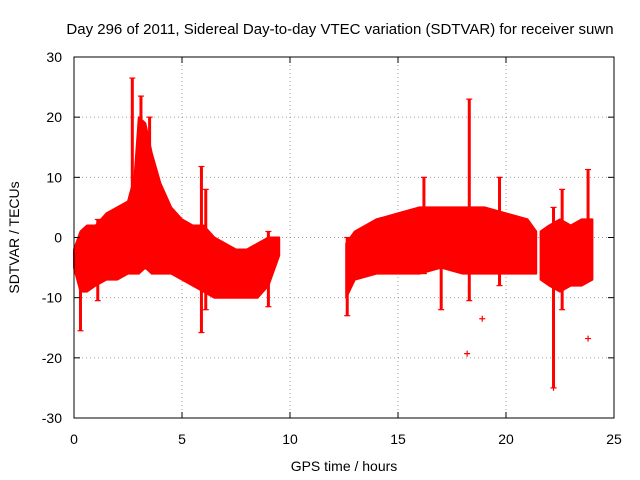 The height and width of the screenshot is (480, 640). What do you see at coordinates (54, 177) in the screenshot?
I see `y-tick-label: 10` at bounding box center [54, 177].